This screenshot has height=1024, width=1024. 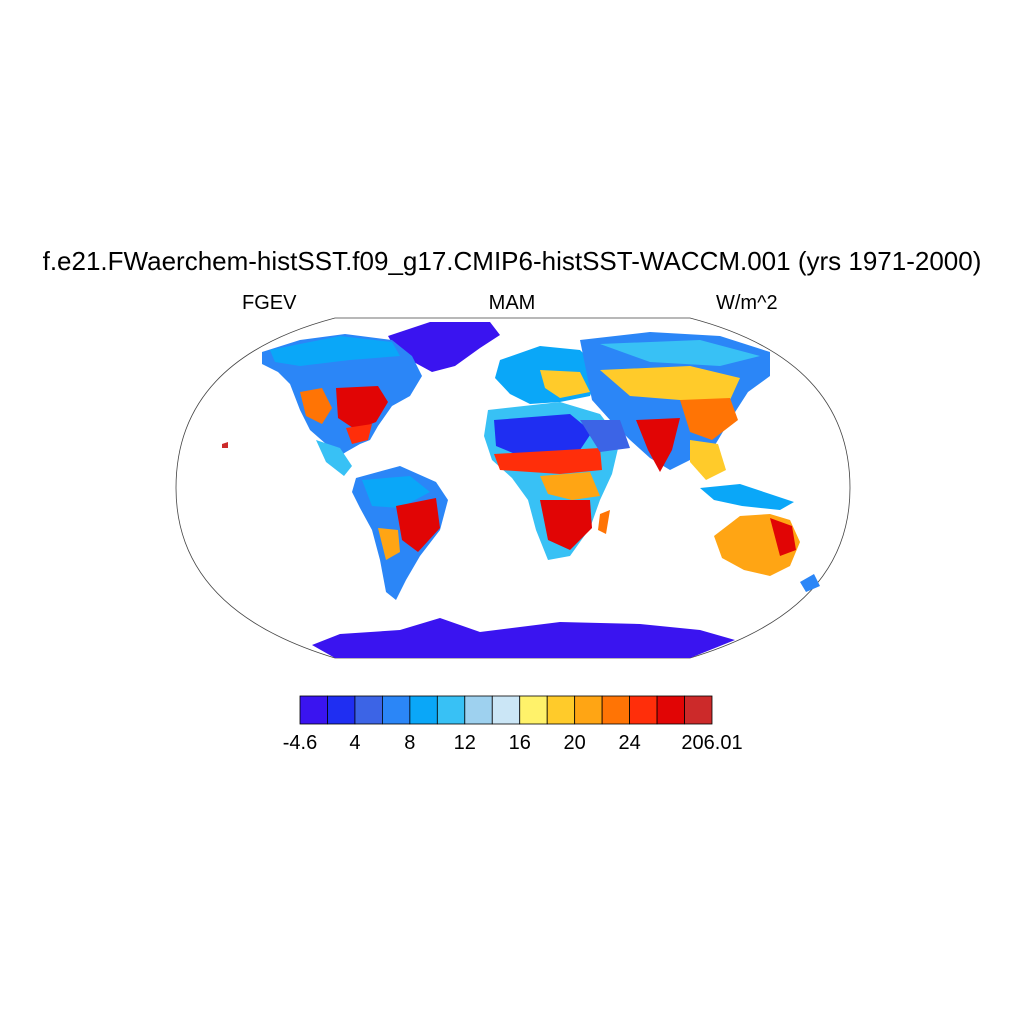 What do you see at coordinates (300, 743) in the screenshot?
I see `colorbar-label: -4.6` at bounding box center [300, 743].